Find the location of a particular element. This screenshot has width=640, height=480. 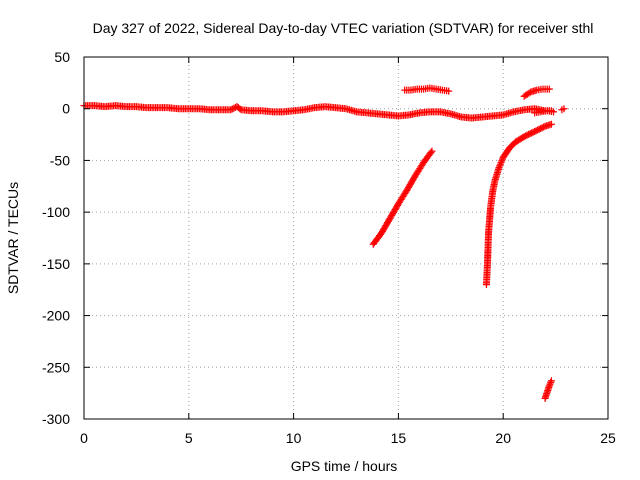

y-tick-label: -150 is located at coordinates (56, 264).